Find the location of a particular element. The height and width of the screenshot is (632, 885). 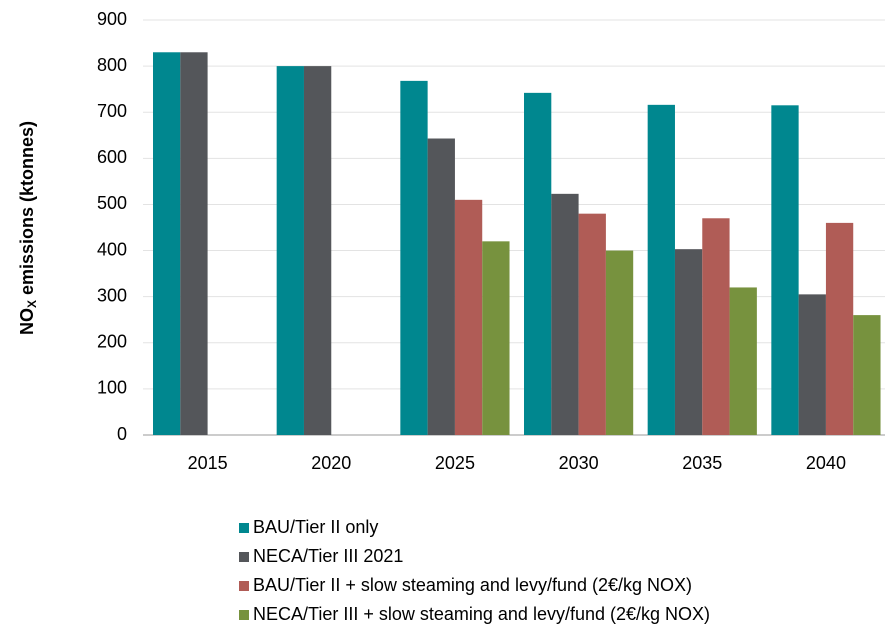

y-label-sub: X is located at coordinates (32, 304).